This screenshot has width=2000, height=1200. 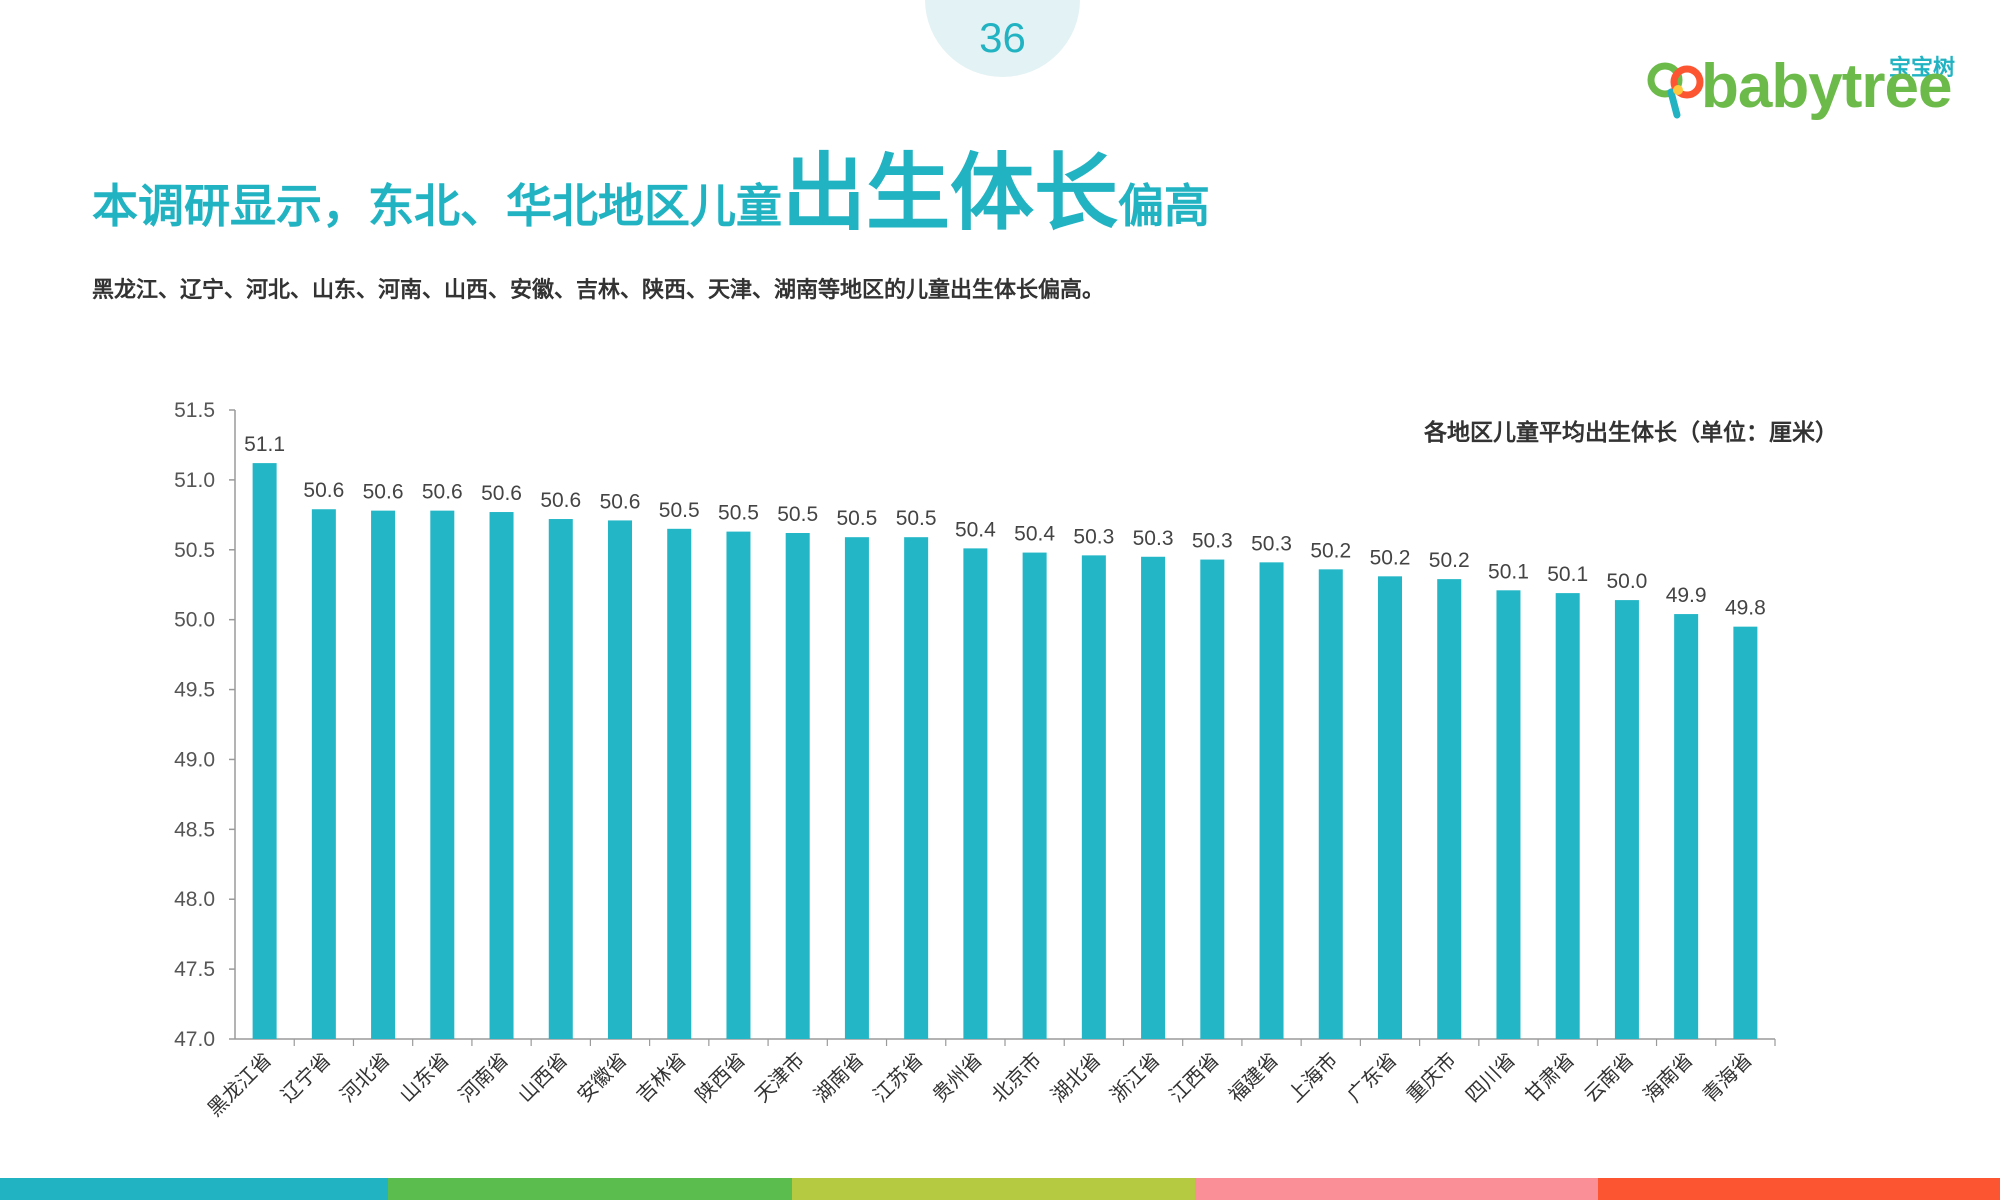 I want to click on x-tick-label: 湖南省, so click(x=838, y=1077).